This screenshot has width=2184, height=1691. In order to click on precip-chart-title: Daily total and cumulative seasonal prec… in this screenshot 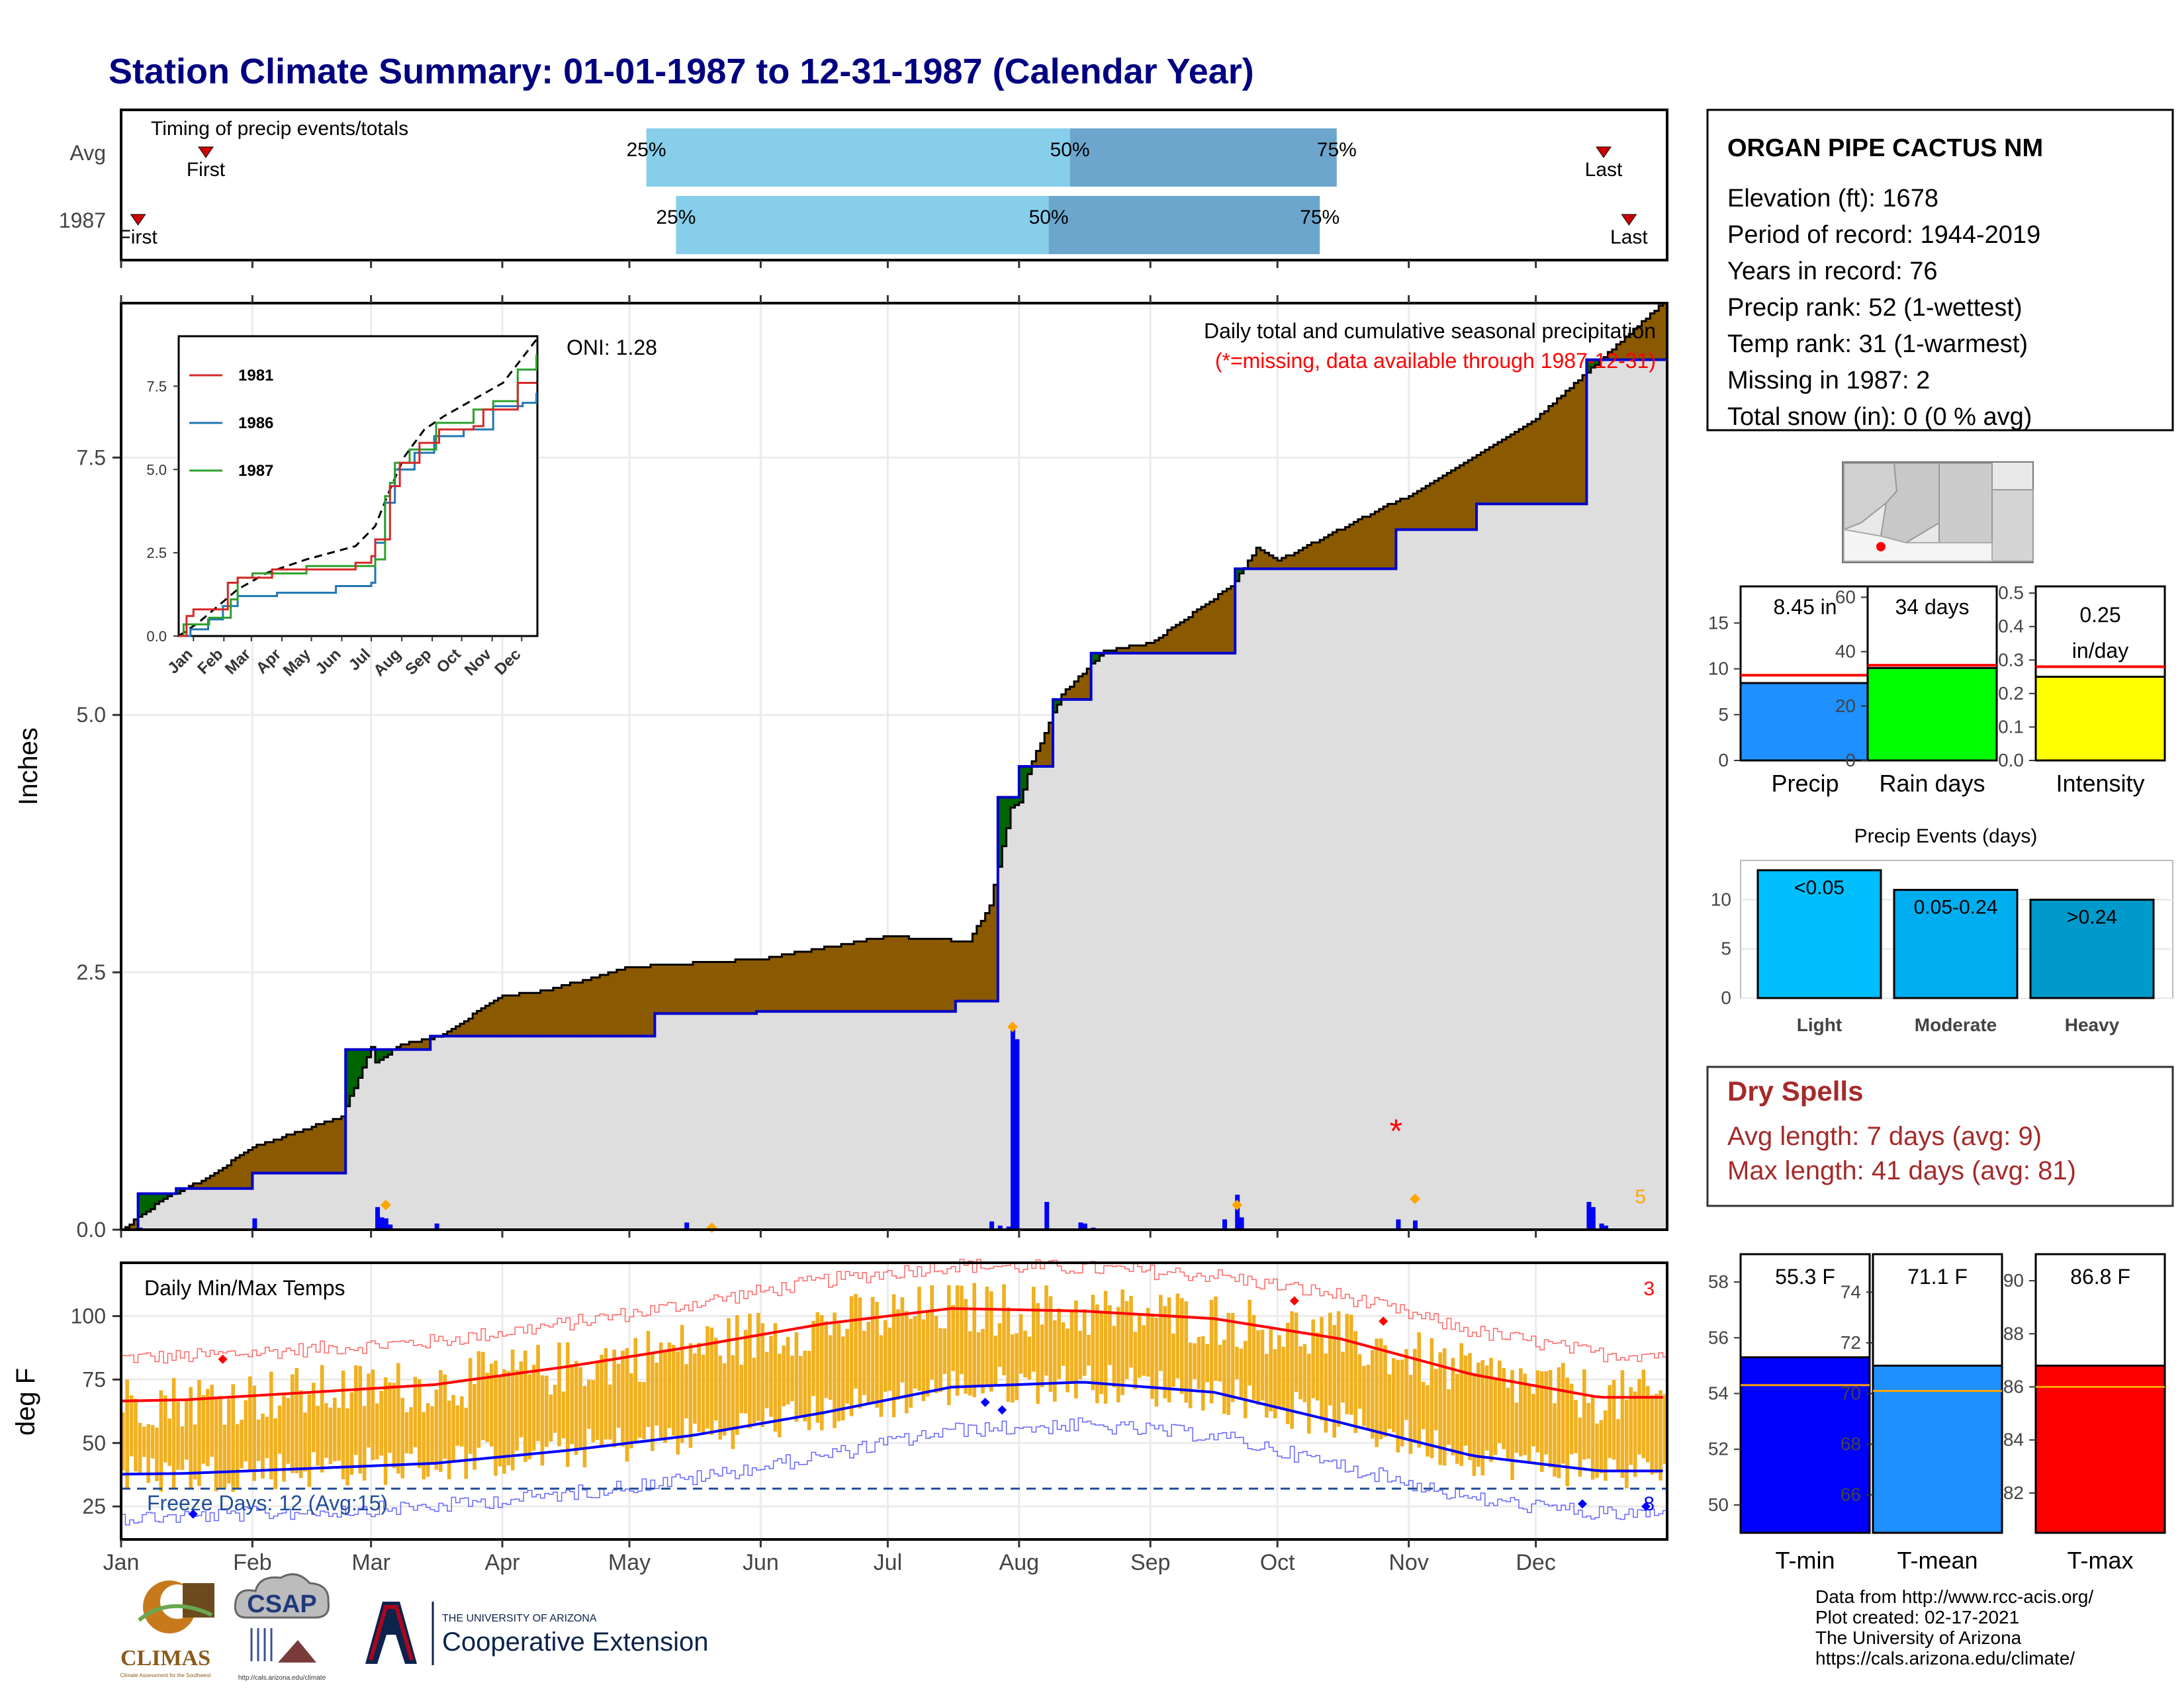, I will do `click(1430, 331)`.